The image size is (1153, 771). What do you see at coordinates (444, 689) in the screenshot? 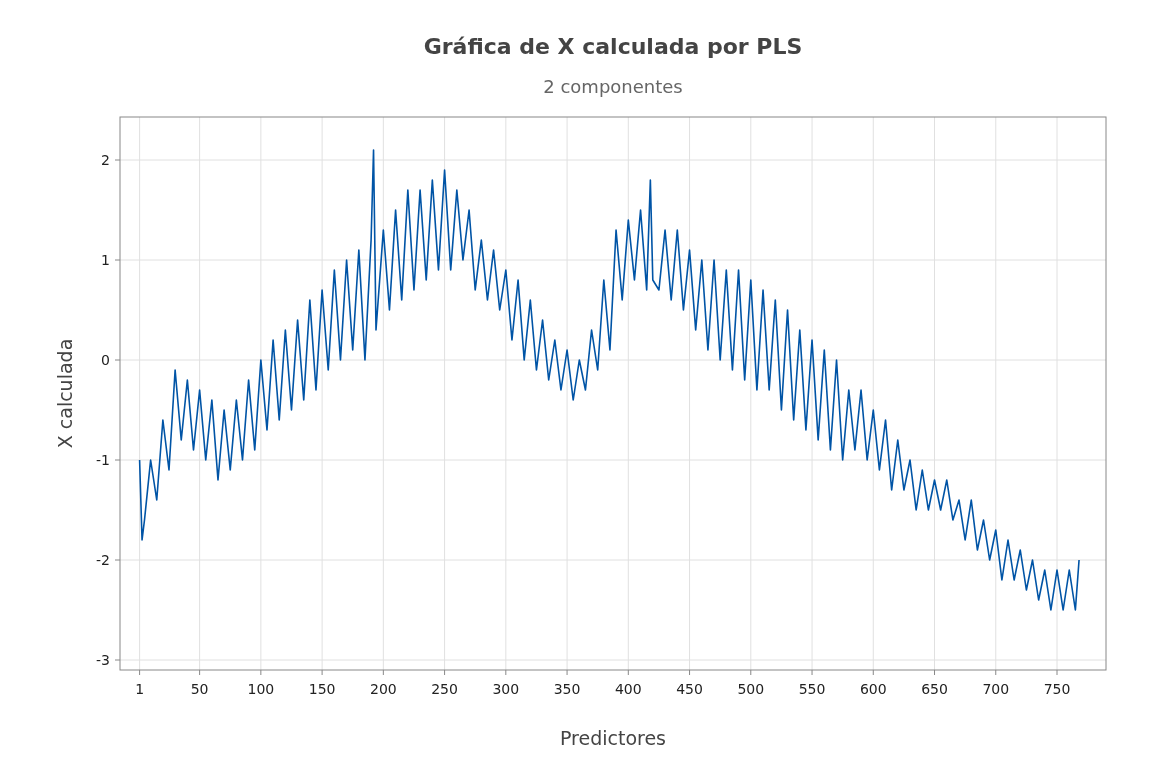
I see `x-tick-label: 250` at bounding box center [444, 689].